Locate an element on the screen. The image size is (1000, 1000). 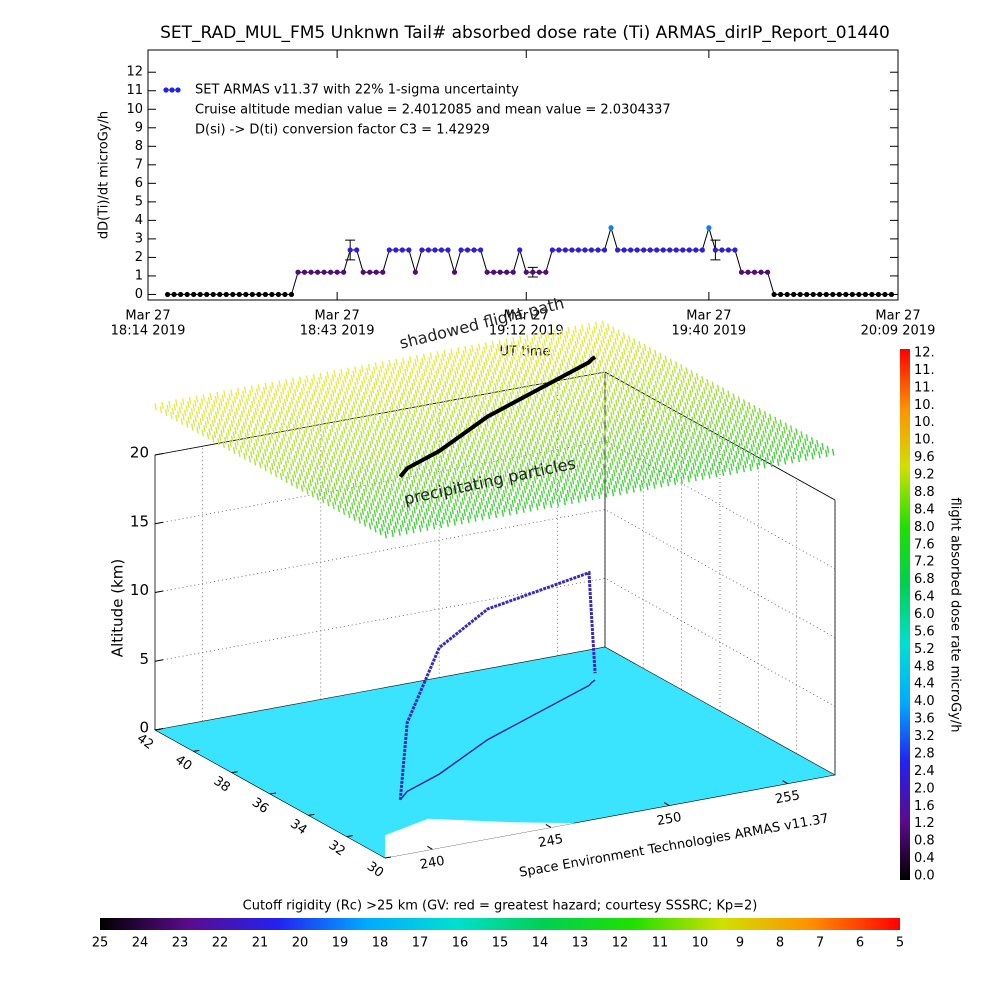
colorbar-tick-label: 5.2 is located at coordinates (924, 649).